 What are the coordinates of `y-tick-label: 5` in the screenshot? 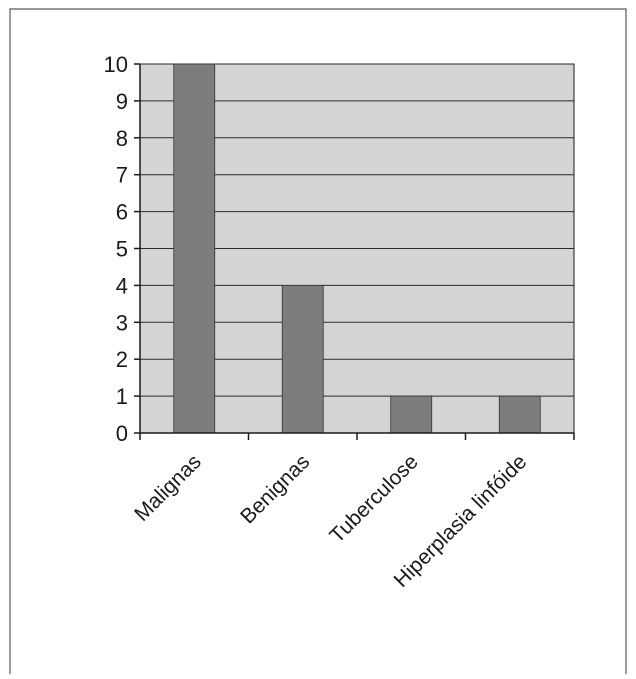 It's located at (122, 249).